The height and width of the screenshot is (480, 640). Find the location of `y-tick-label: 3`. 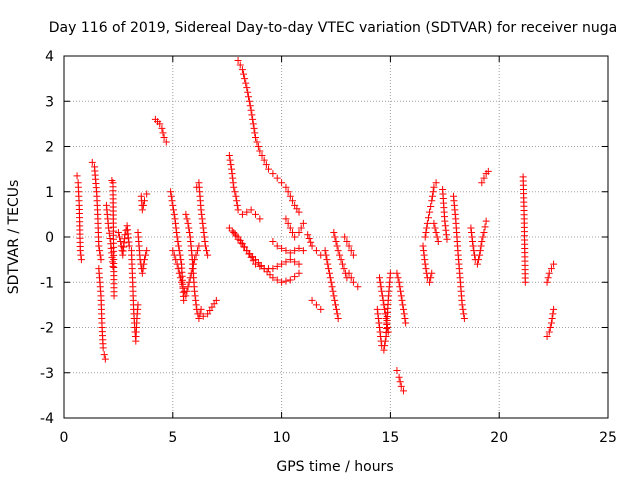

y-tick-label: 3 is located at coordinates (49, 102).